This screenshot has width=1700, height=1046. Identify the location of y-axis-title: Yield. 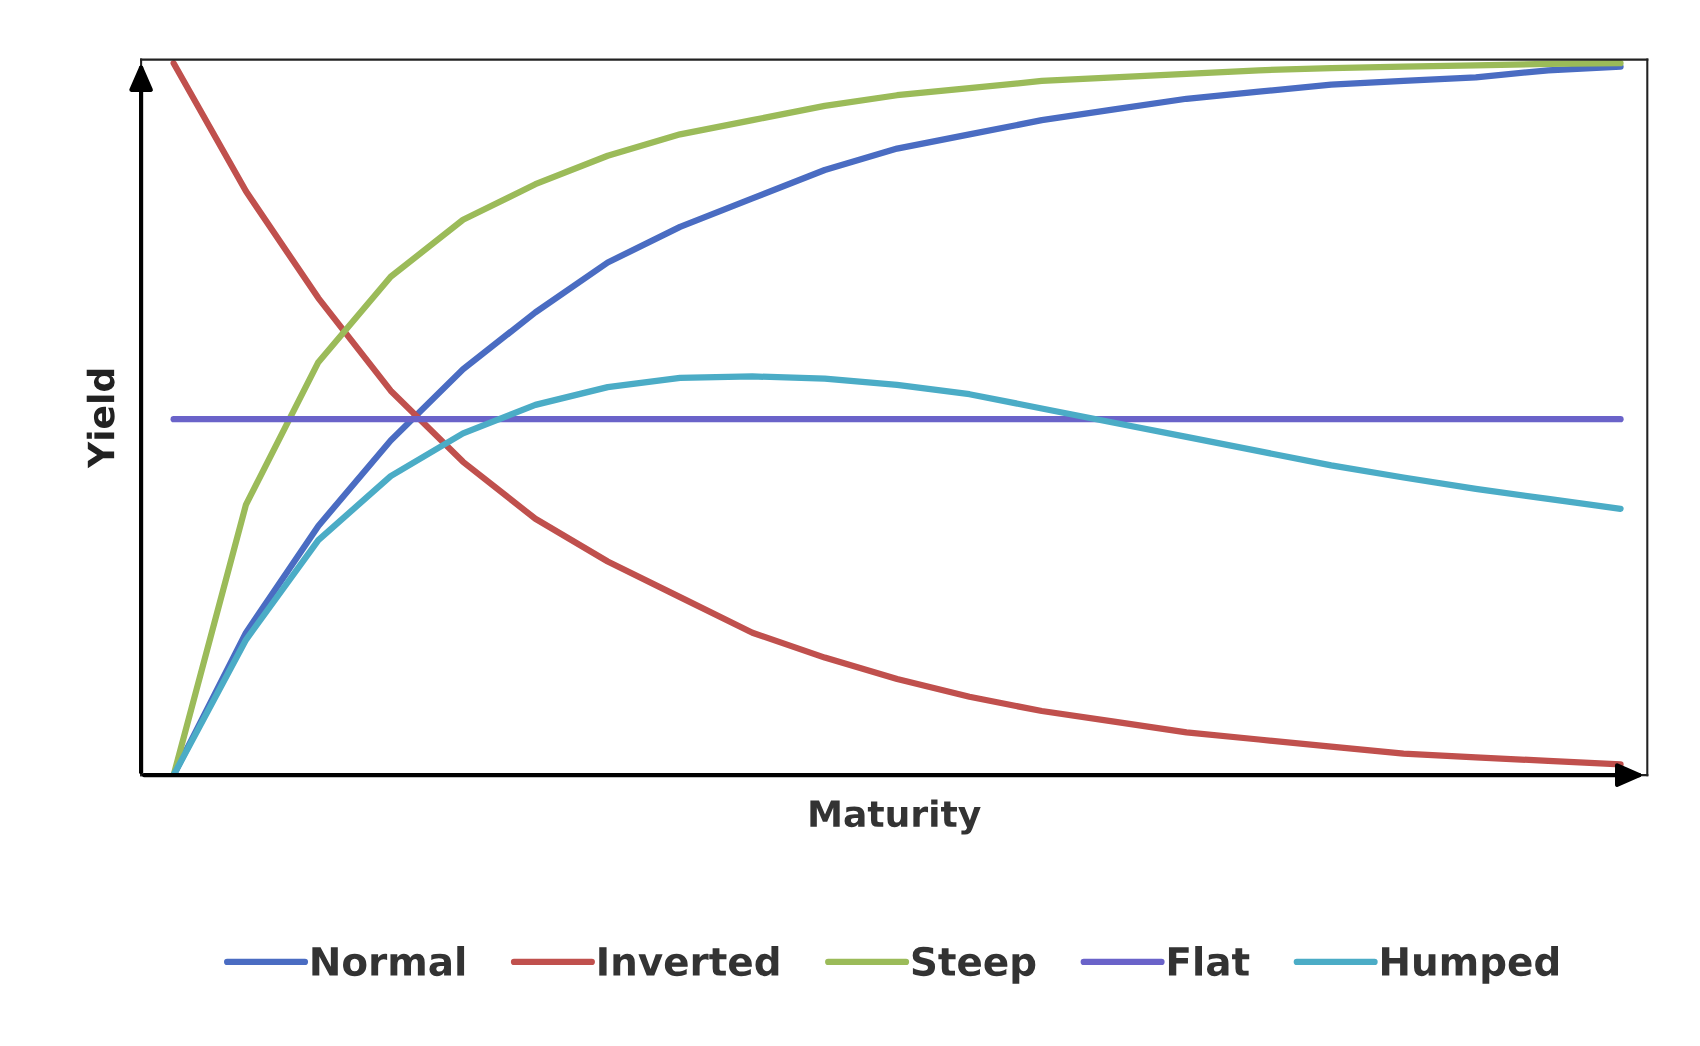
(100, 419).